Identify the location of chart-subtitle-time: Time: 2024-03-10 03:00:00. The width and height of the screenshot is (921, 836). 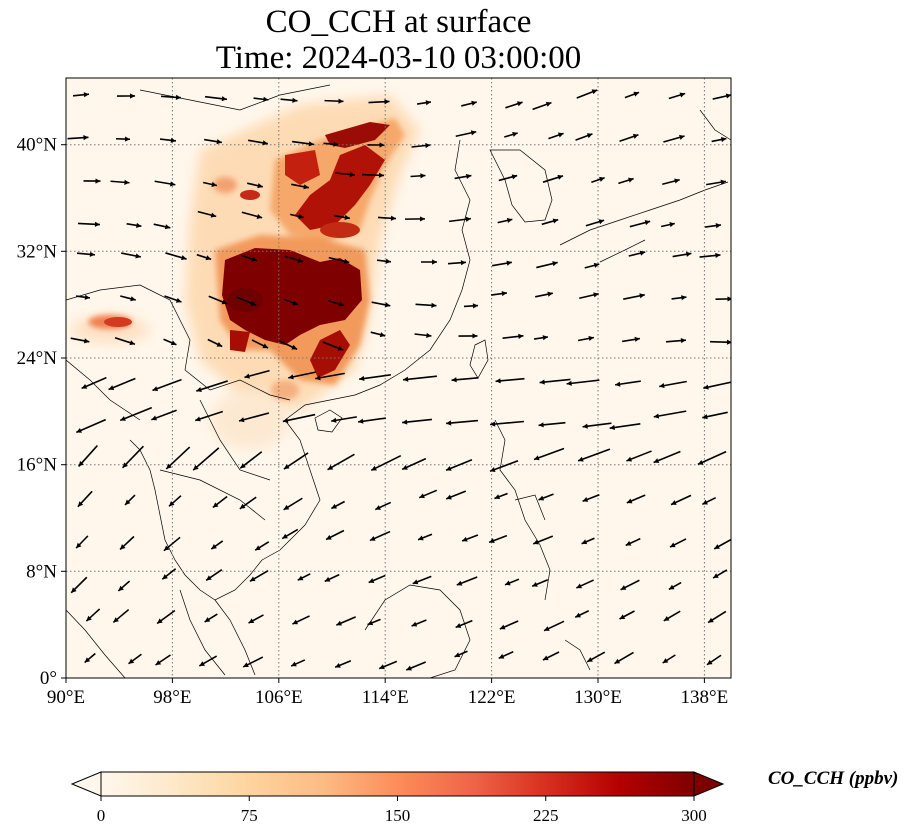
(398, 58).